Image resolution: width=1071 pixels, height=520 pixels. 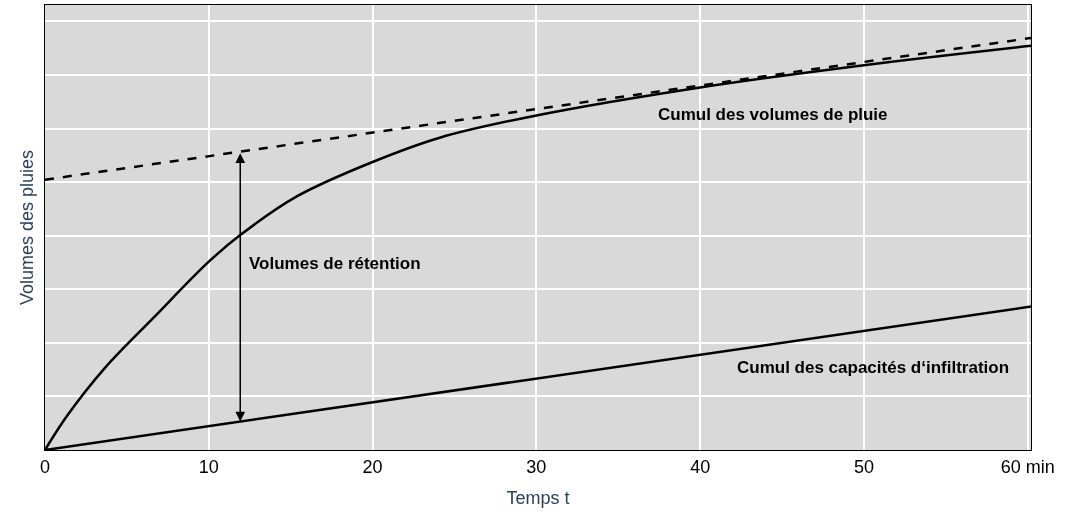 What do you see at coordinates (873, 367) in the screenshot?
I see `series-label: Cumul des capacités d‘infiltration` at bounding box center [873, 367].